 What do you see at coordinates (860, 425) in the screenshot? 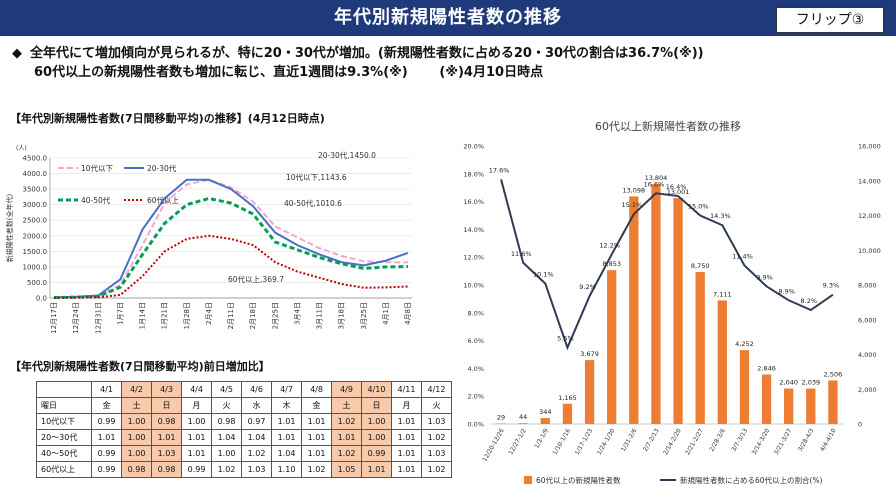
I see `right-tick-label: 0` at bounding box center [860, 425].